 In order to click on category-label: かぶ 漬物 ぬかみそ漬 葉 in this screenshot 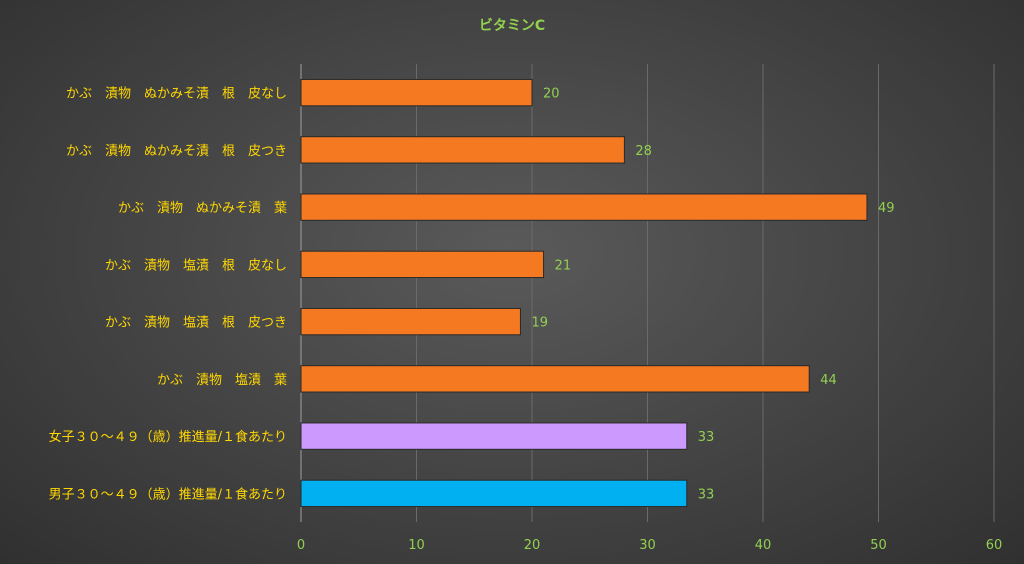, I will do `click(202, 208)`.